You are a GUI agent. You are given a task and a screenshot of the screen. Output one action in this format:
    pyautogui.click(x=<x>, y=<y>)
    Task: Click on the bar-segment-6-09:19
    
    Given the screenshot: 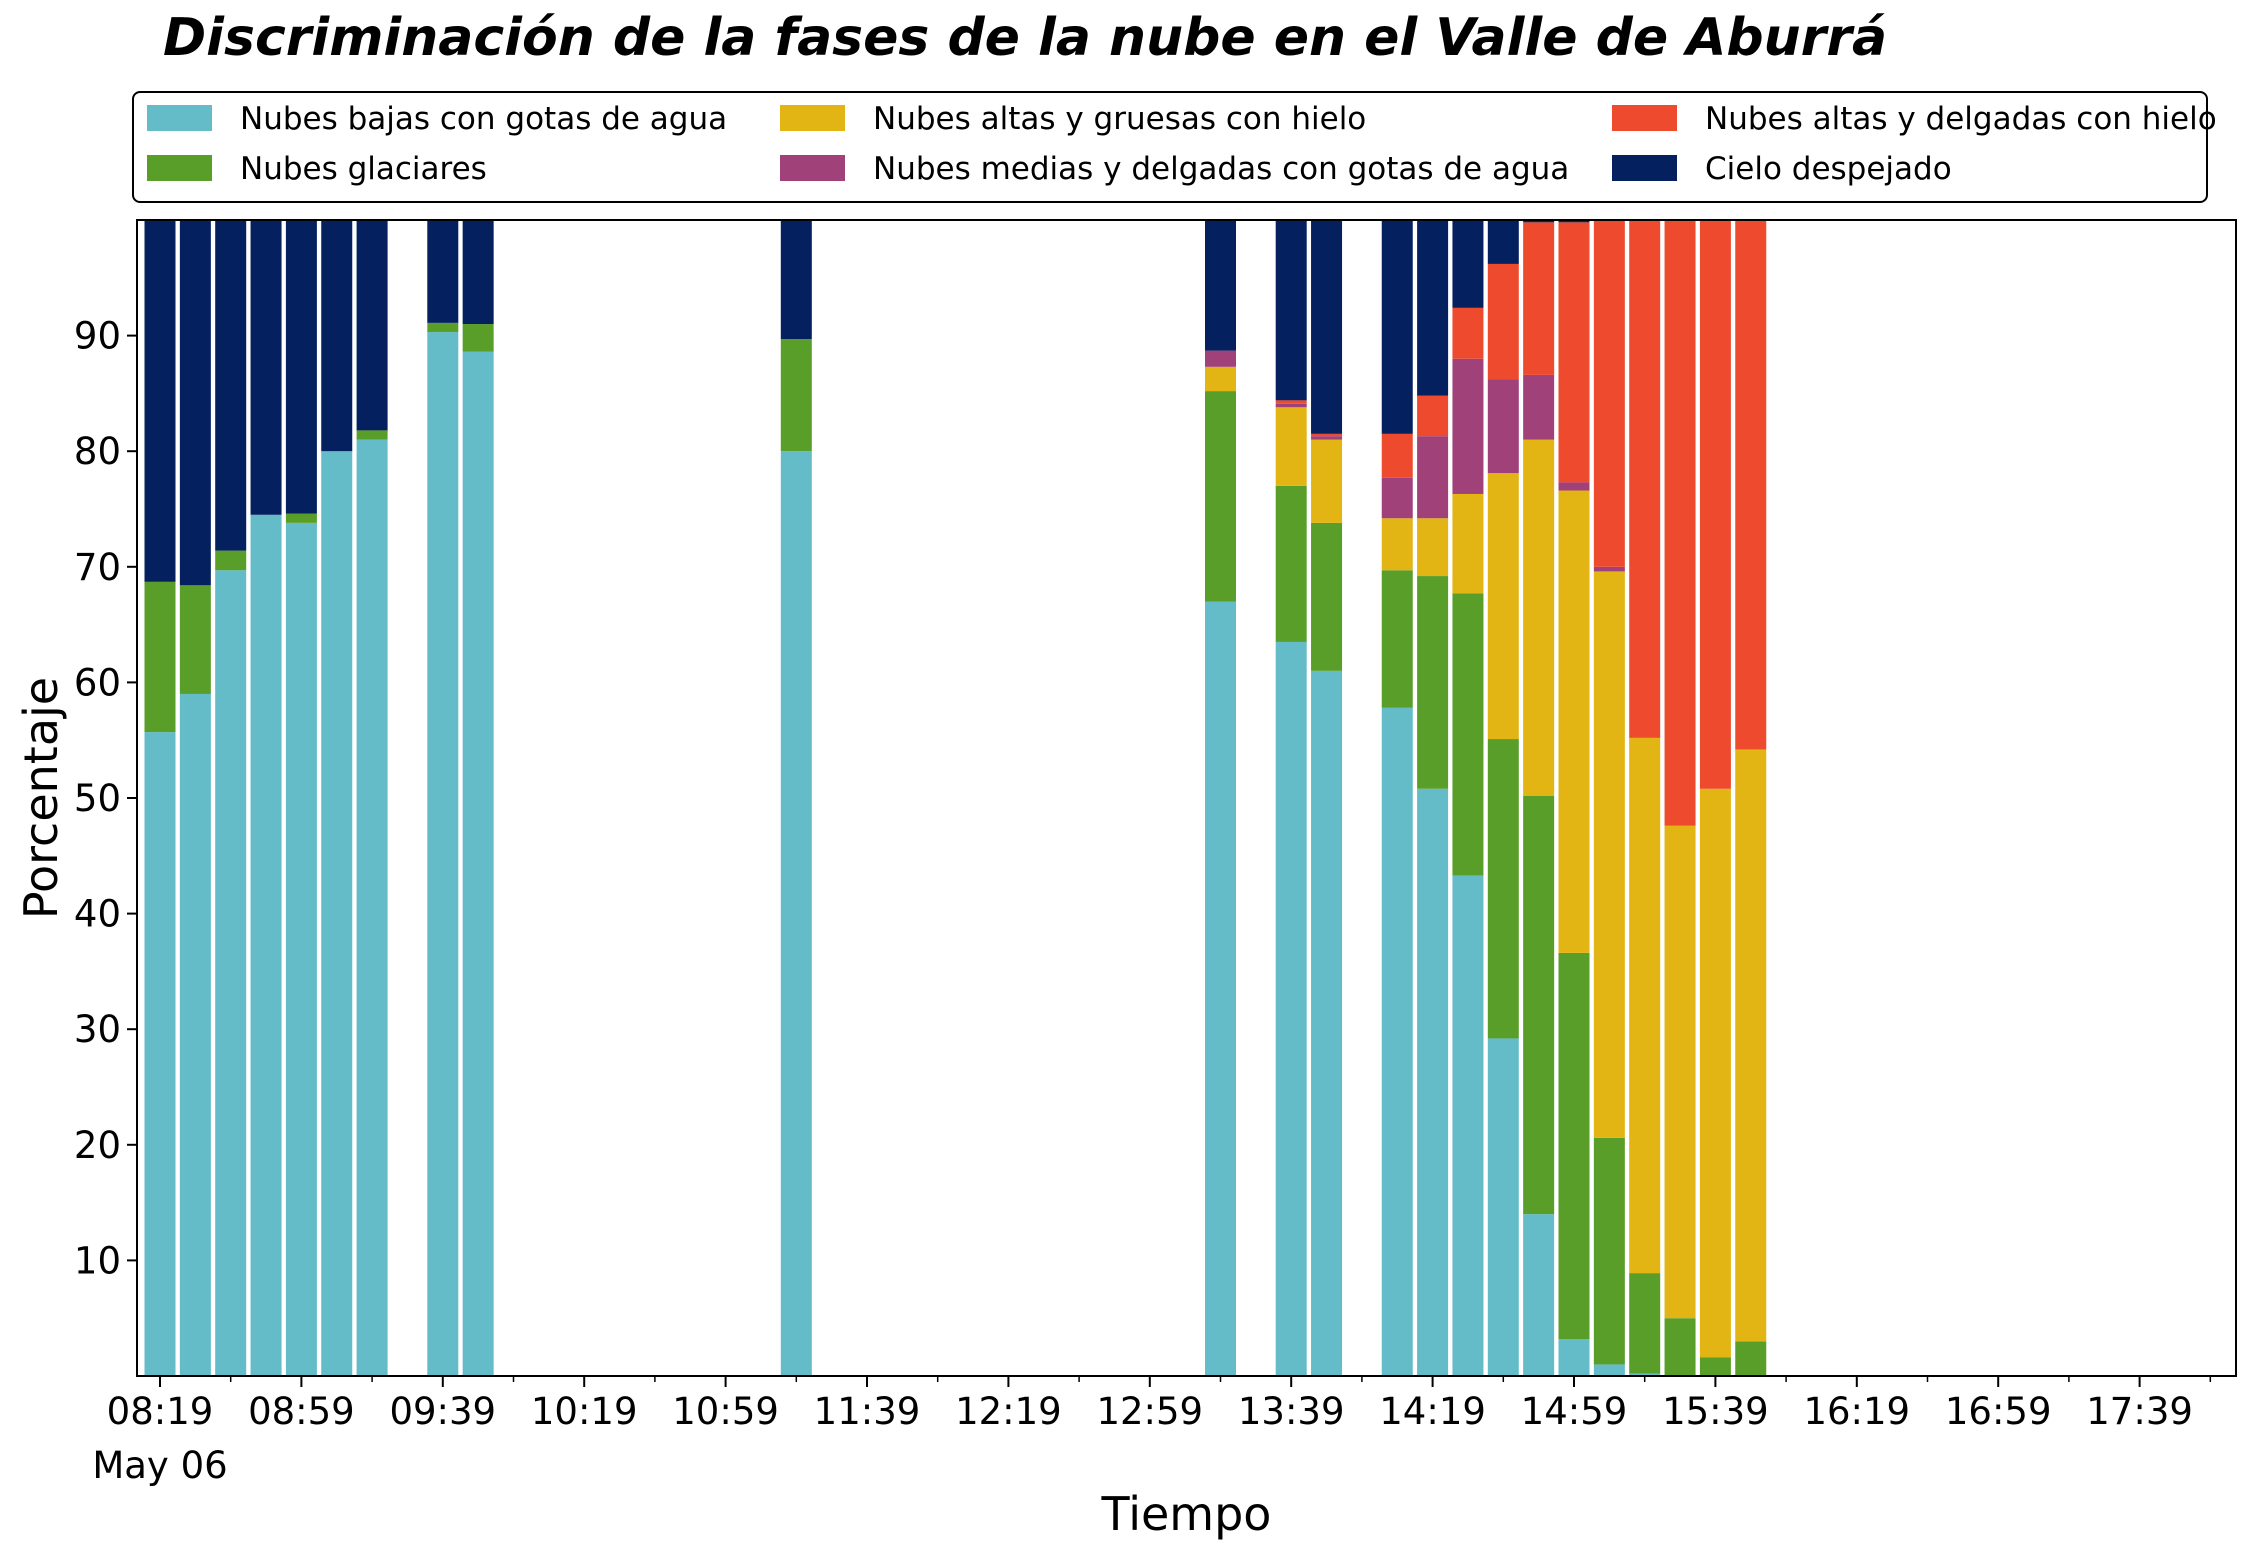 What is the action you would take?
    pyautogui.click(x=372, y=325)
    